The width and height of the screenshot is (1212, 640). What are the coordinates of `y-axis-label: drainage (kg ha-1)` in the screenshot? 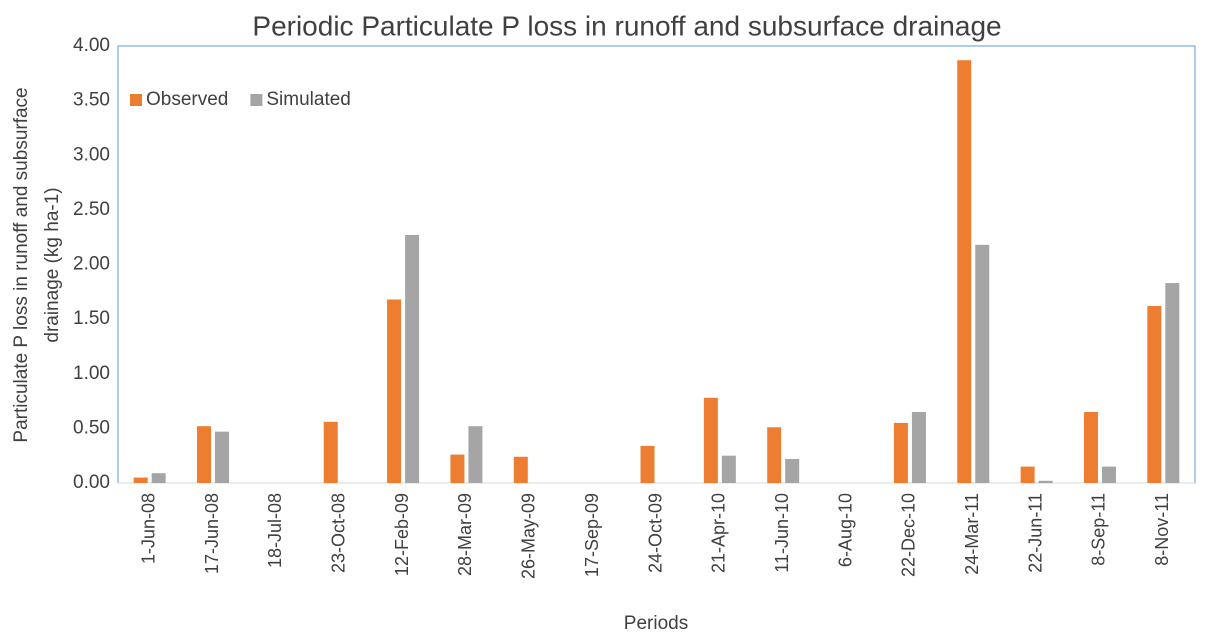 It's located at (52, 264).